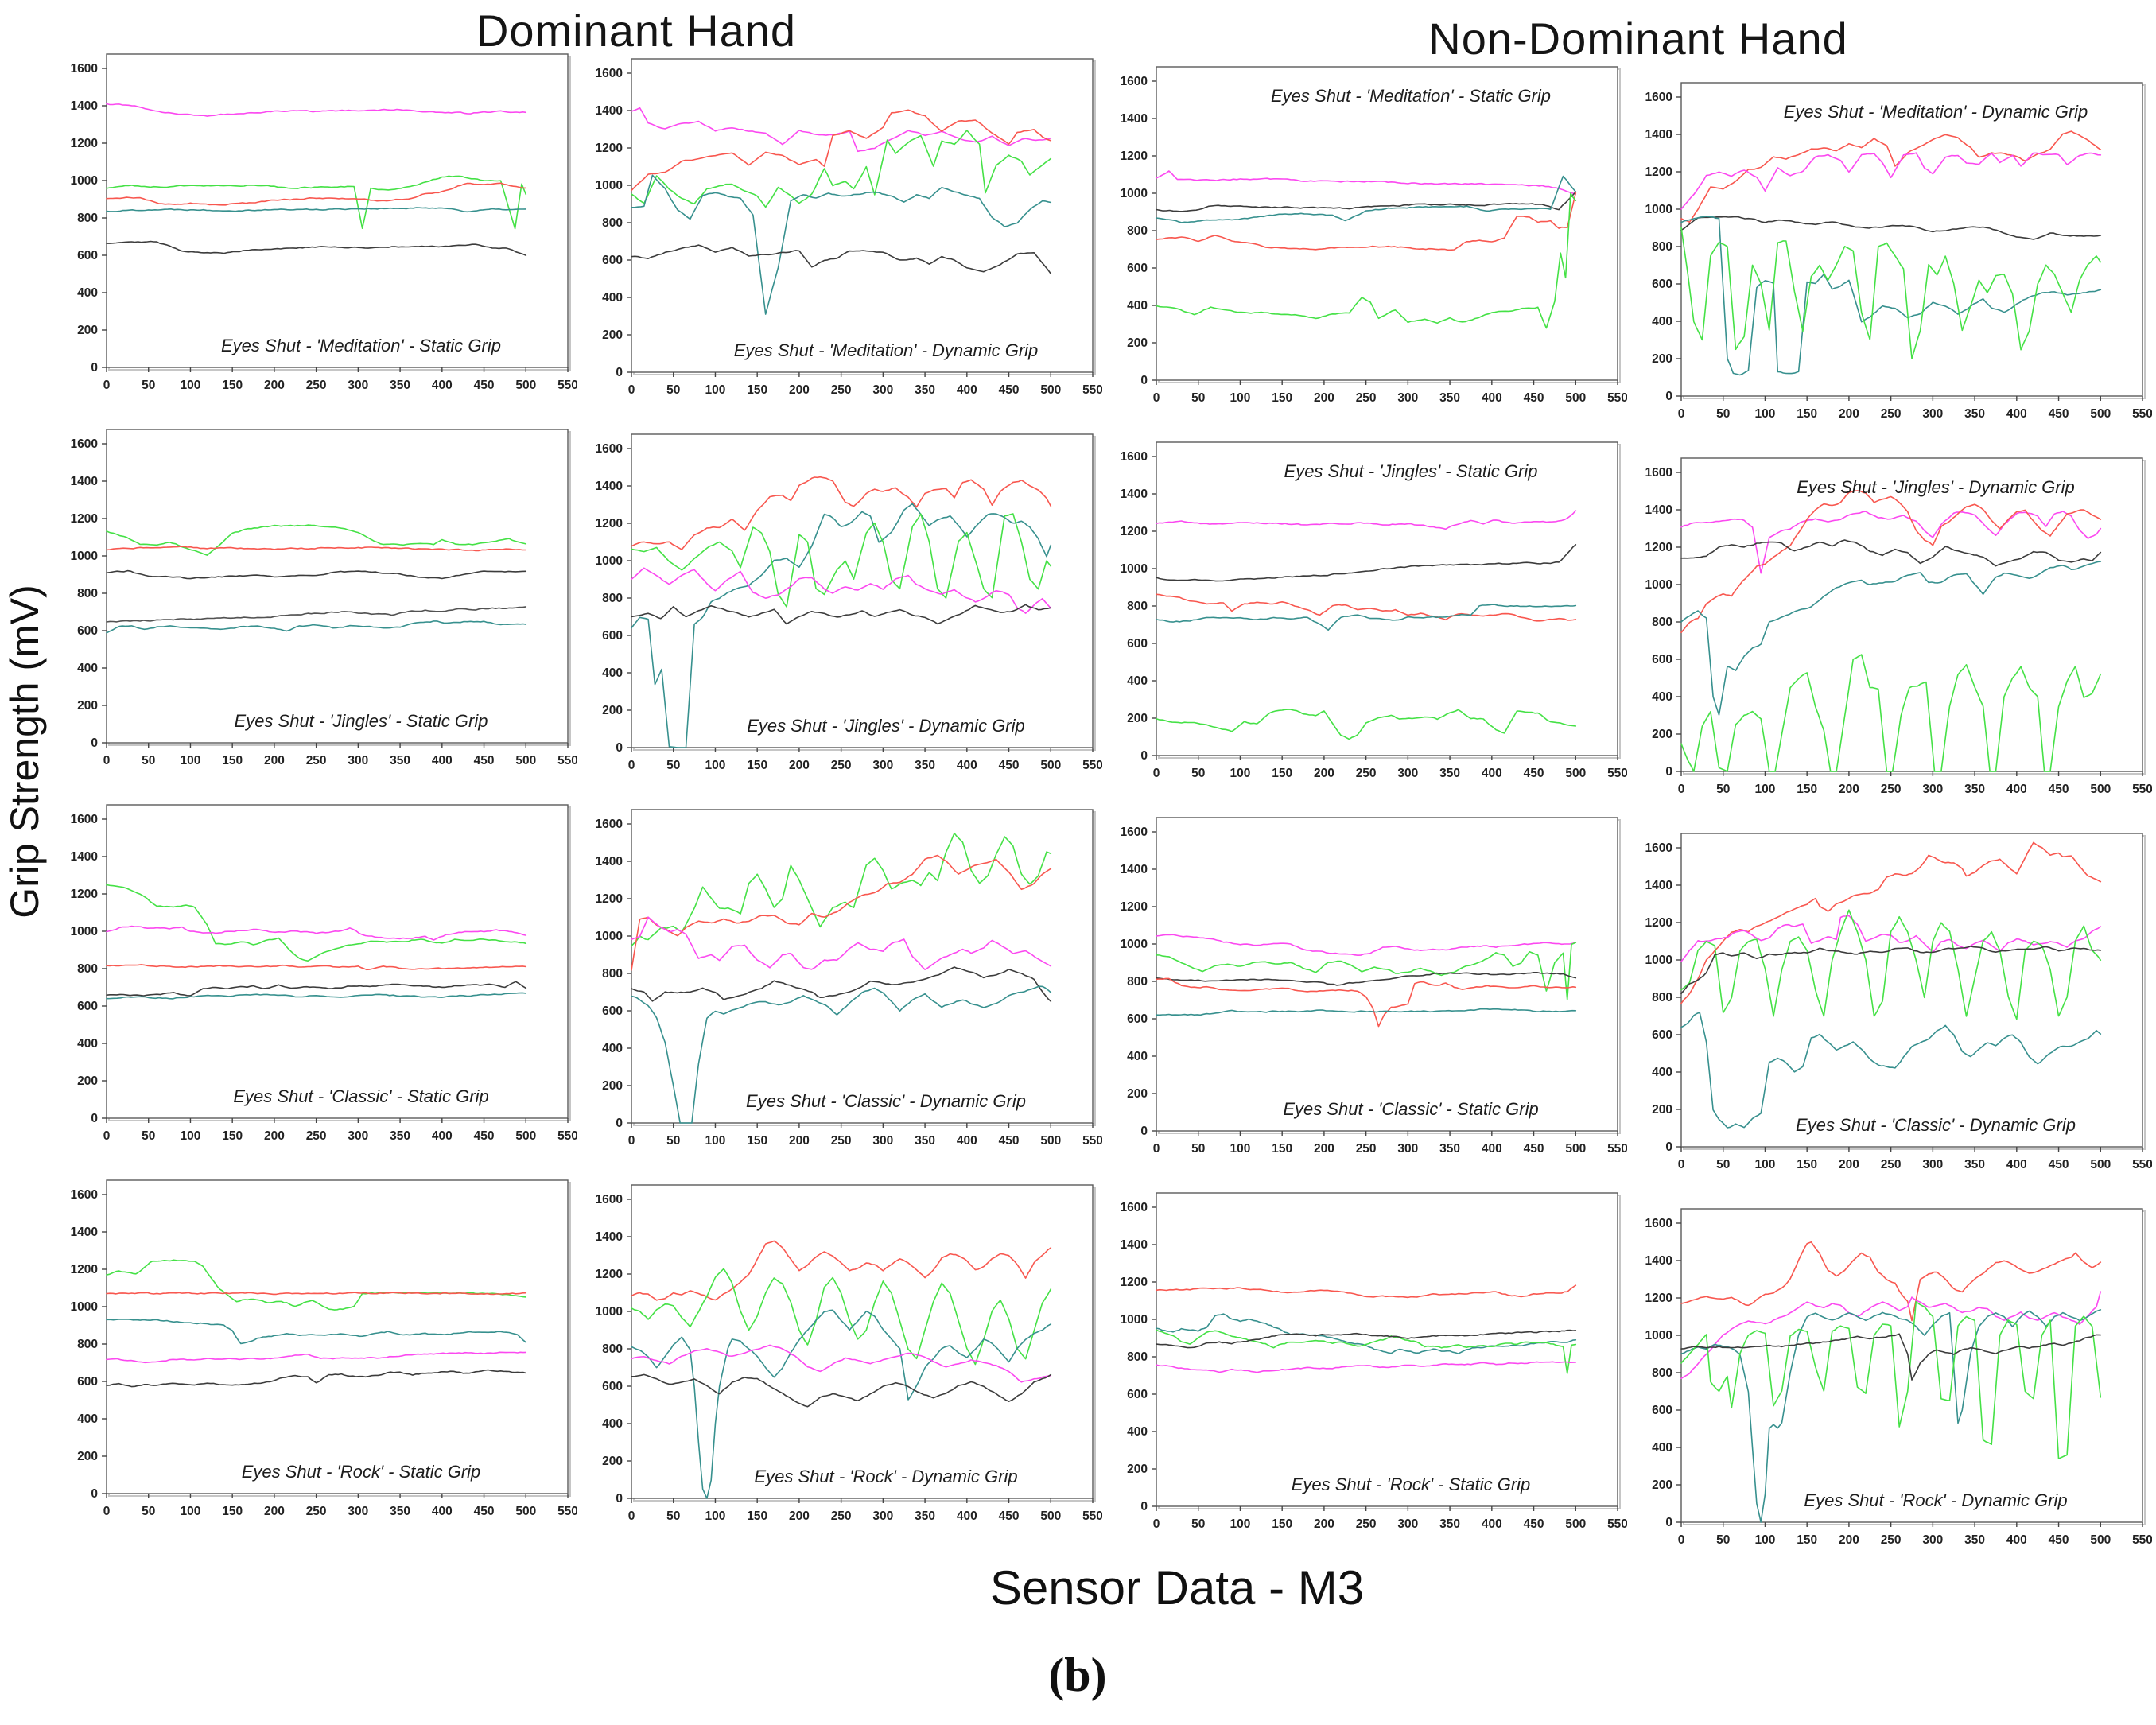 The width and height of the screenshot is (2156, 1725). Describe the element at coordinates (1617, 1524) in the screenshot. I see `svg-text: 550` at that location.